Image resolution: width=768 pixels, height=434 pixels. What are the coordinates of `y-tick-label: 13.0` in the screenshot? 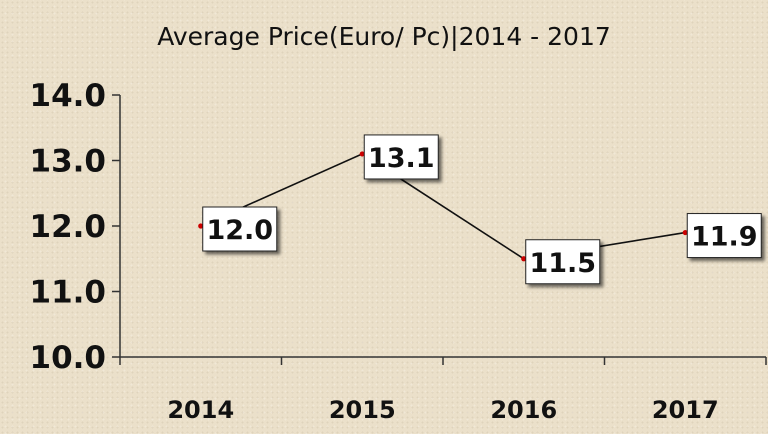 It's located at (68, 162).